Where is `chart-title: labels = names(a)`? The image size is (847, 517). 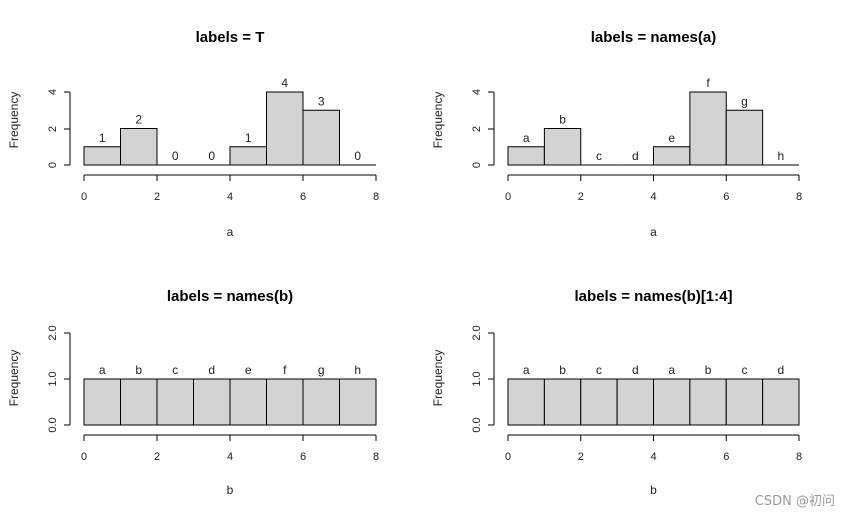
chart-title: labels = names(a) is located at coordinates (653, 37).